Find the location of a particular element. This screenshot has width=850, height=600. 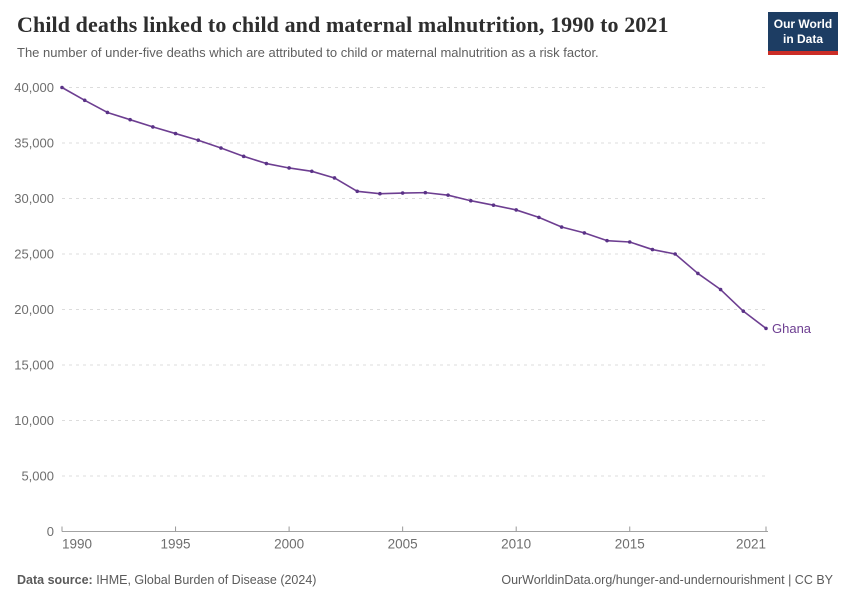

owid-logo-line2: in Data is located at coordinates (802, 39).